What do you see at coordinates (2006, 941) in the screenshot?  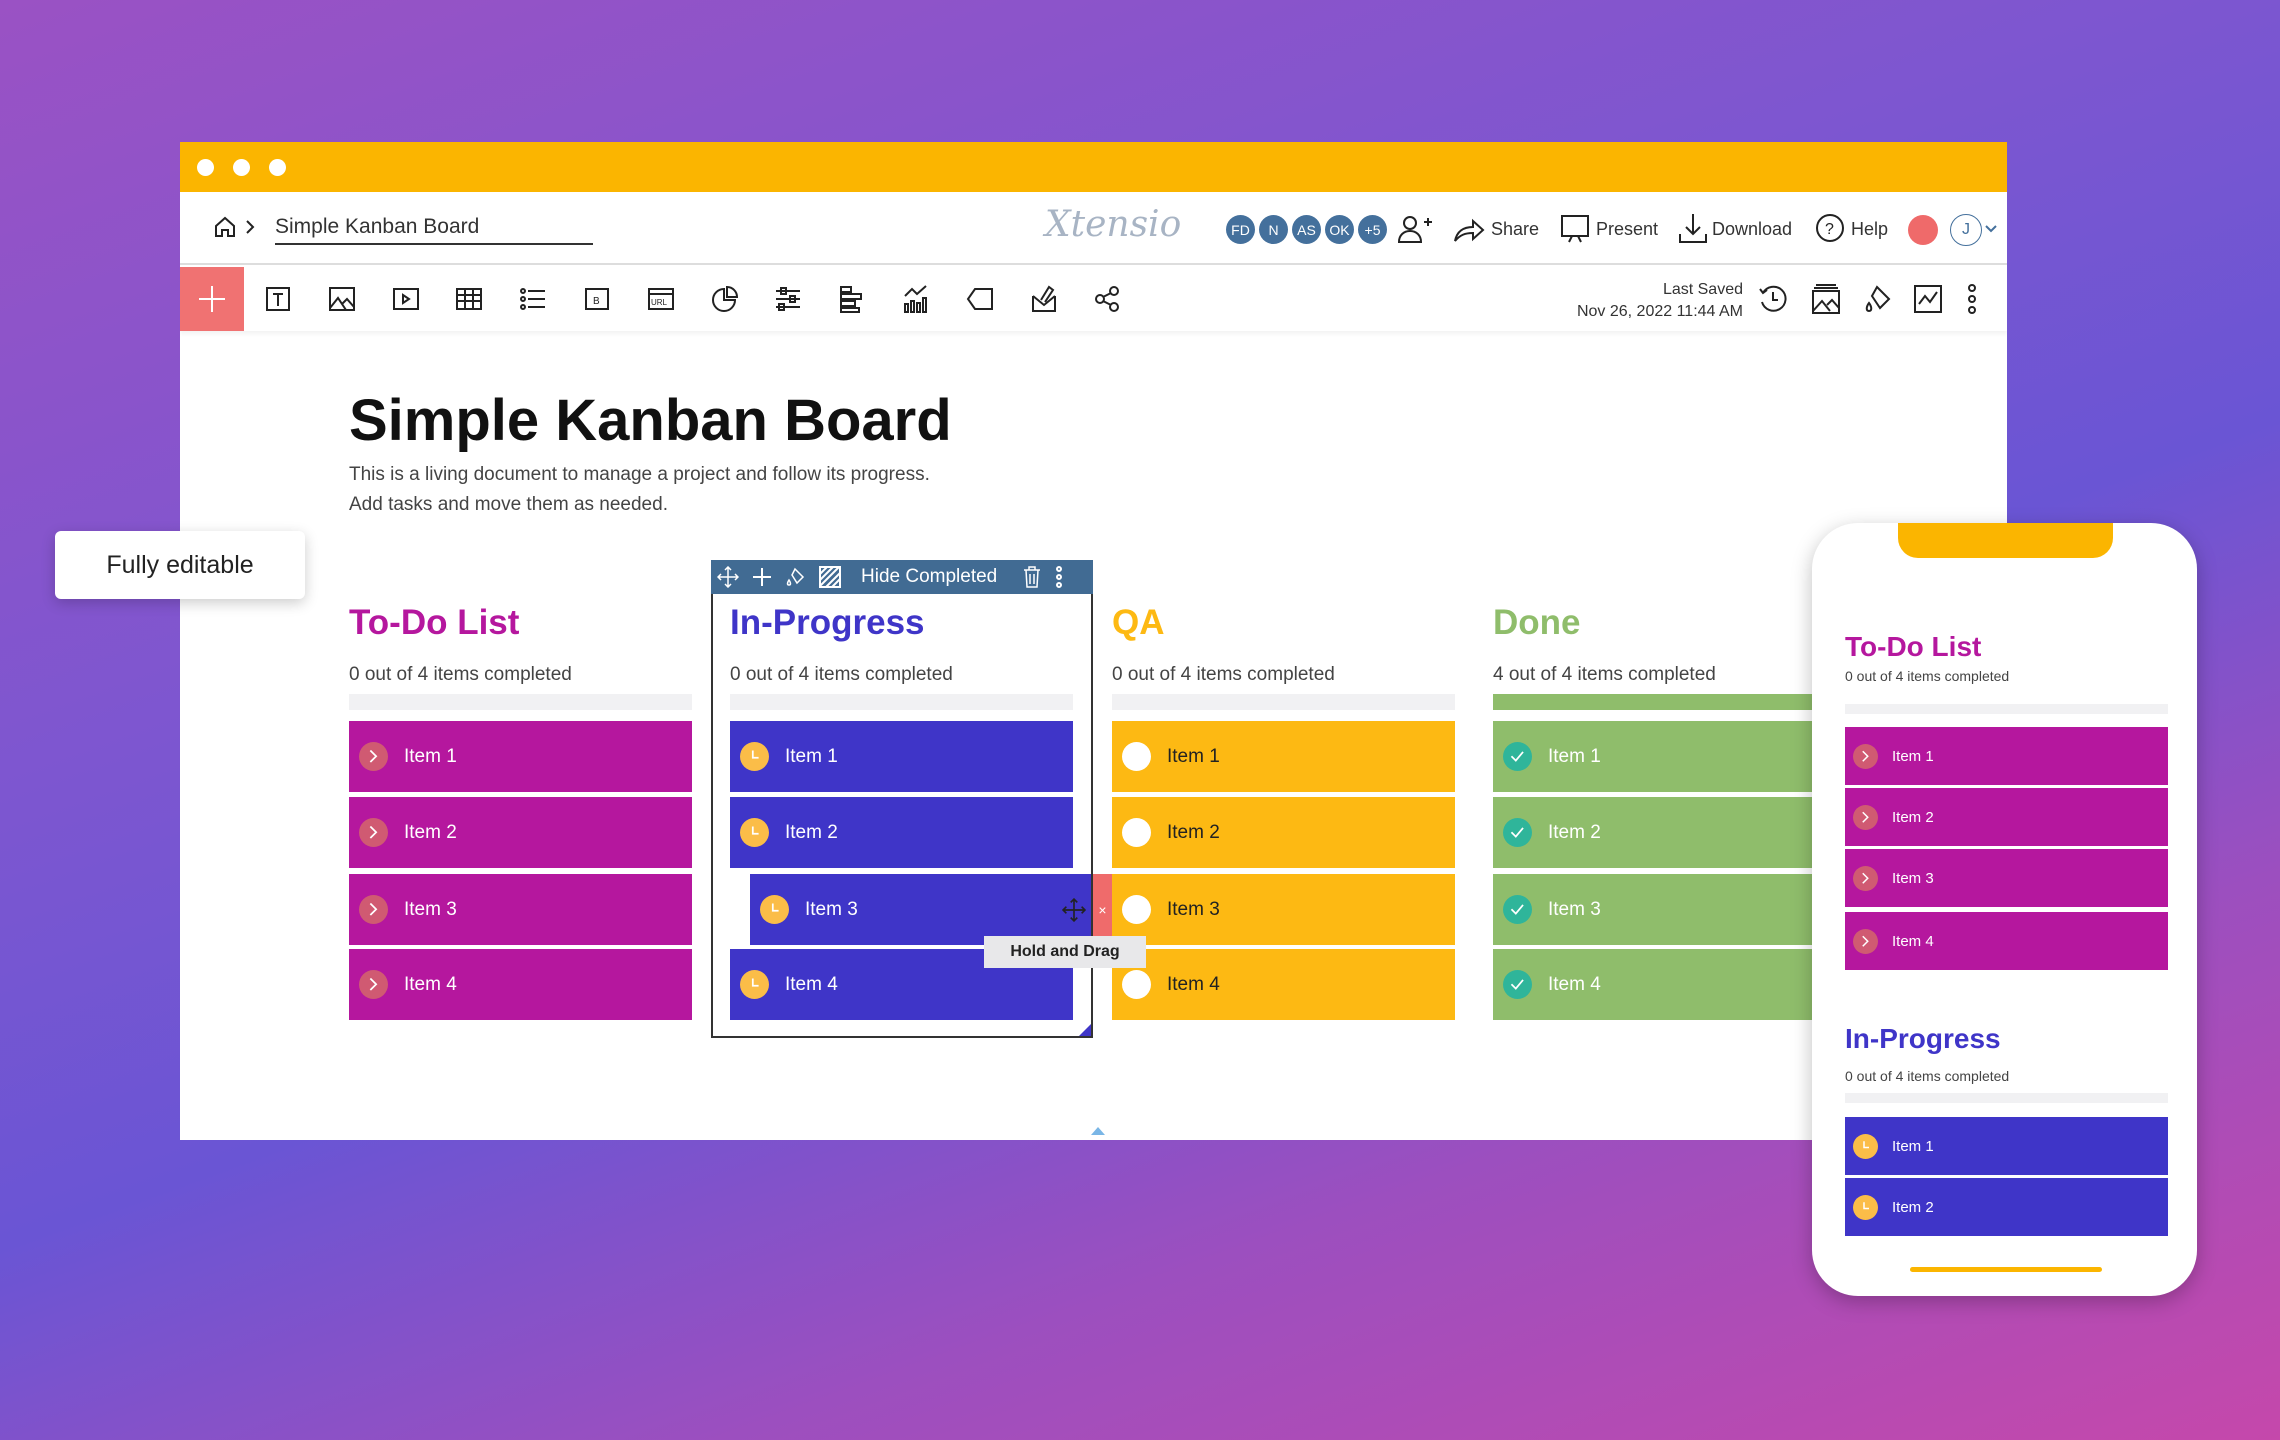 I see `mobile-kanban-card: Item 4` at bounding box center [2006, 941].